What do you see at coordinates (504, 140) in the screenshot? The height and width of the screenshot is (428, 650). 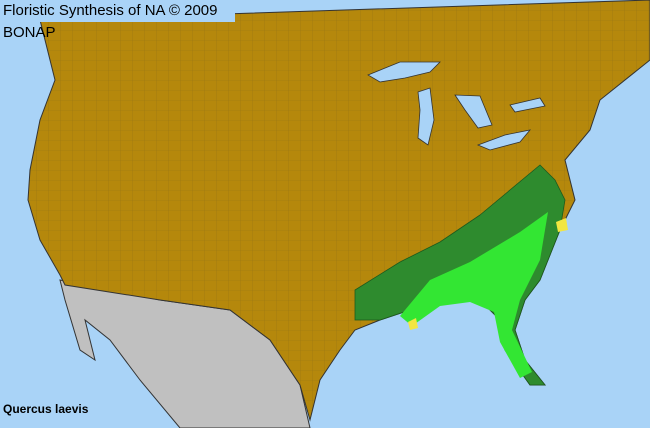 I see `lake-erie` at bounding box center [504, 140].